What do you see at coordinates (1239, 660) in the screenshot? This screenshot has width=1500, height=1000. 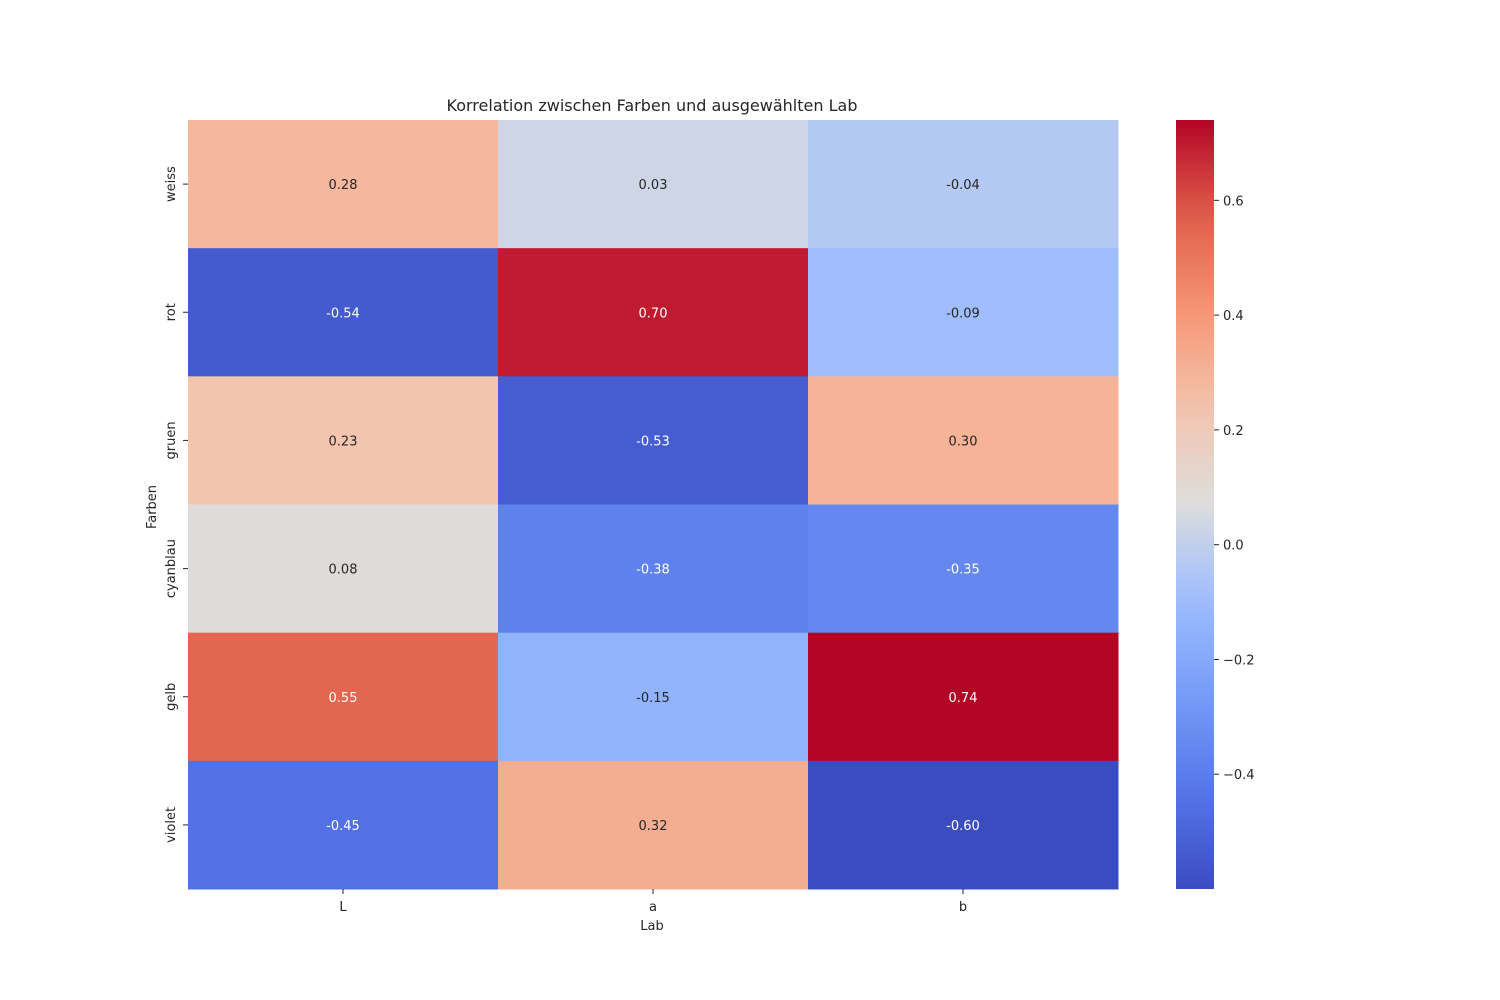 I see `colorbar-tick-label: −0.2` at bounding box center [1239, 660].